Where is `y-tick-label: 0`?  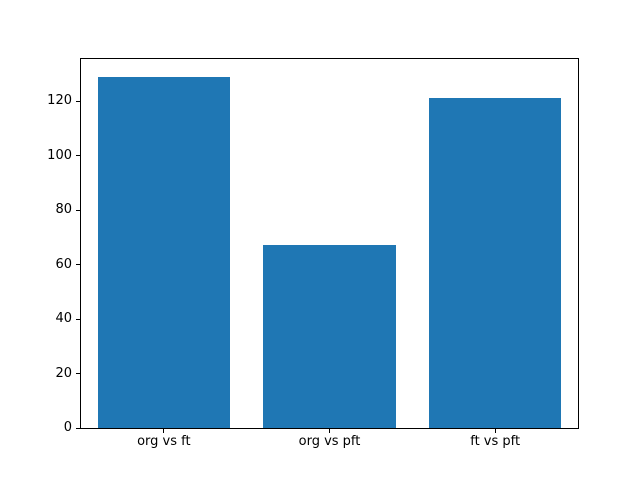
y-tick-label: 0 is located at coordinates (67, 427).